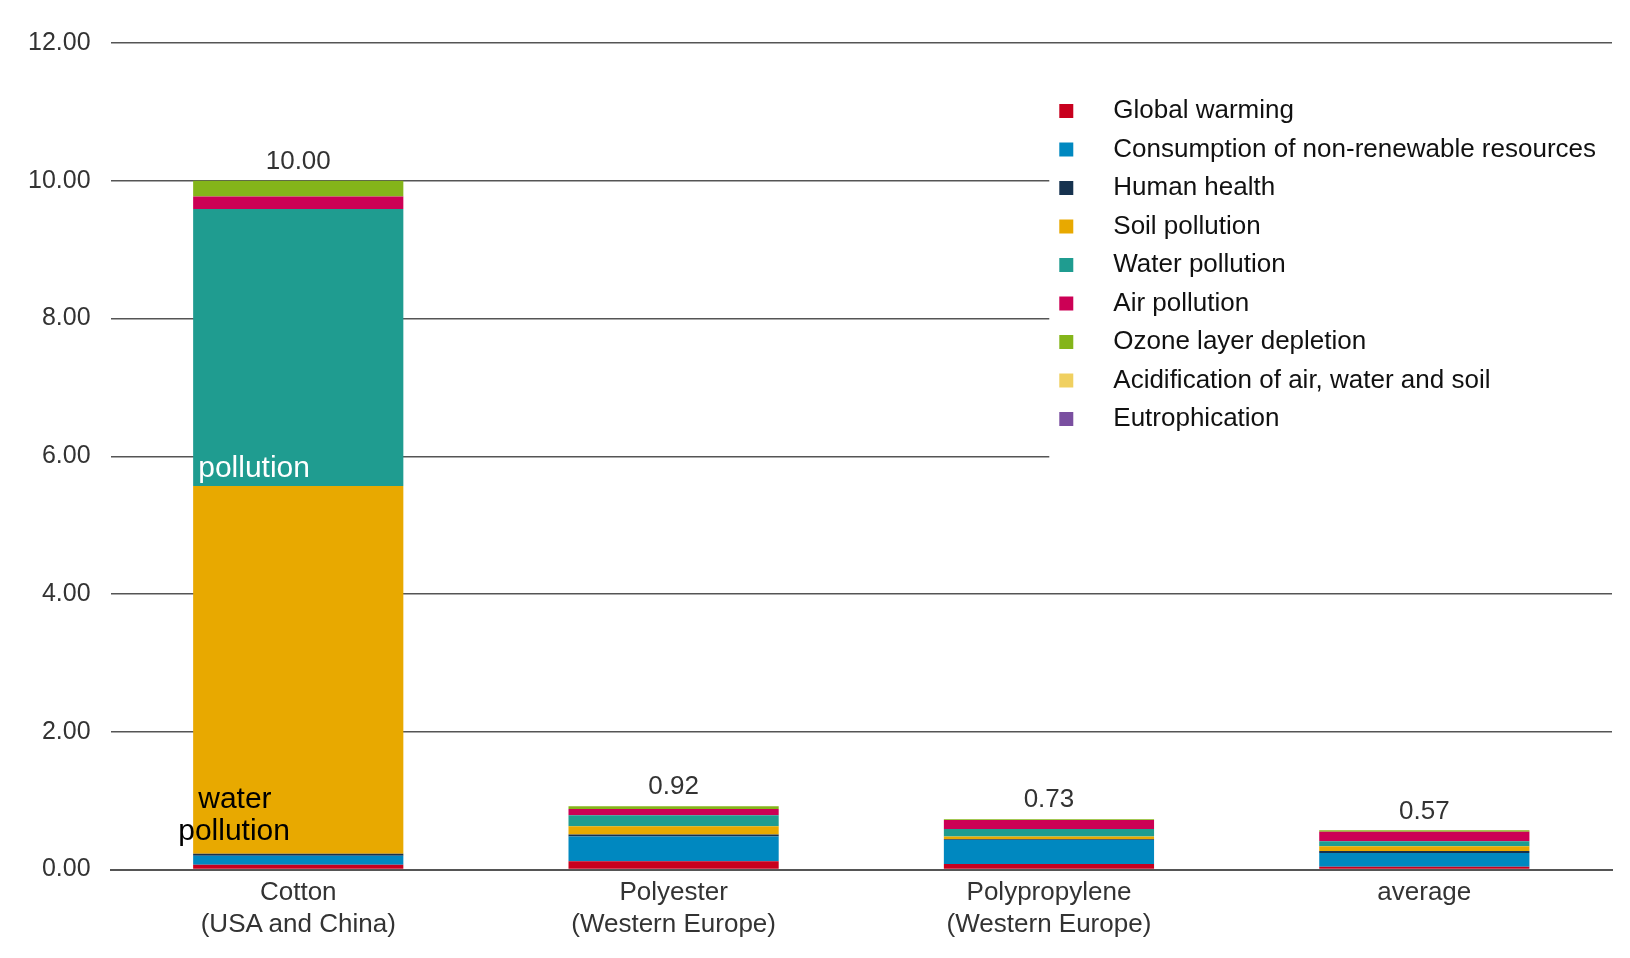 The width and height of the screenshot is (1630, 958). What do you see at coordinates (1203, 109) in the screenshot?
I see `legend-label: Global warming` at bounding box center [1203, 109].